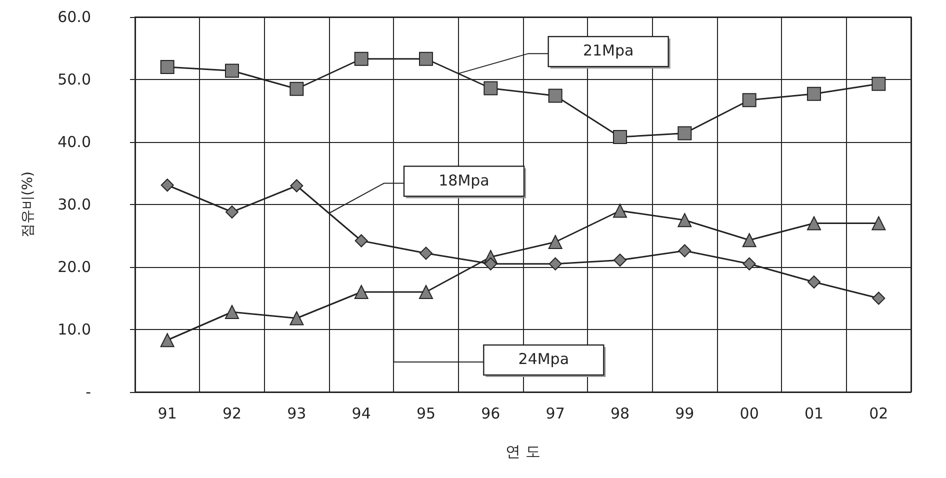 Image resolution: width=946 pixels, height=478 pixels. What do you see at coordinates (296, 413) in the screenshot?
I see `x-tick-label: 93` at bounding box center [296, 413].